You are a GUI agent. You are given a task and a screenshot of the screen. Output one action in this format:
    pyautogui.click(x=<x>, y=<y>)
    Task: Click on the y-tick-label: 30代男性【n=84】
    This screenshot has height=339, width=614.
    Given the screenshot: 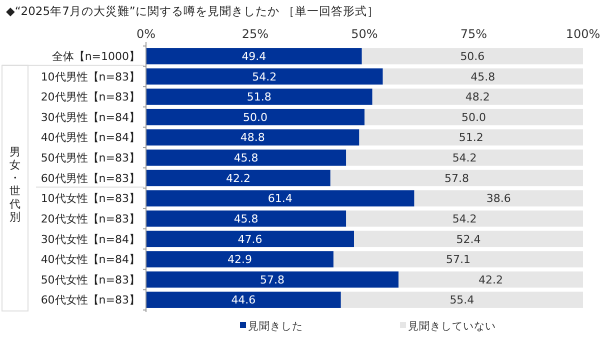 What is the action you would take?
    pyautogui.click(x=90, y=117)
    